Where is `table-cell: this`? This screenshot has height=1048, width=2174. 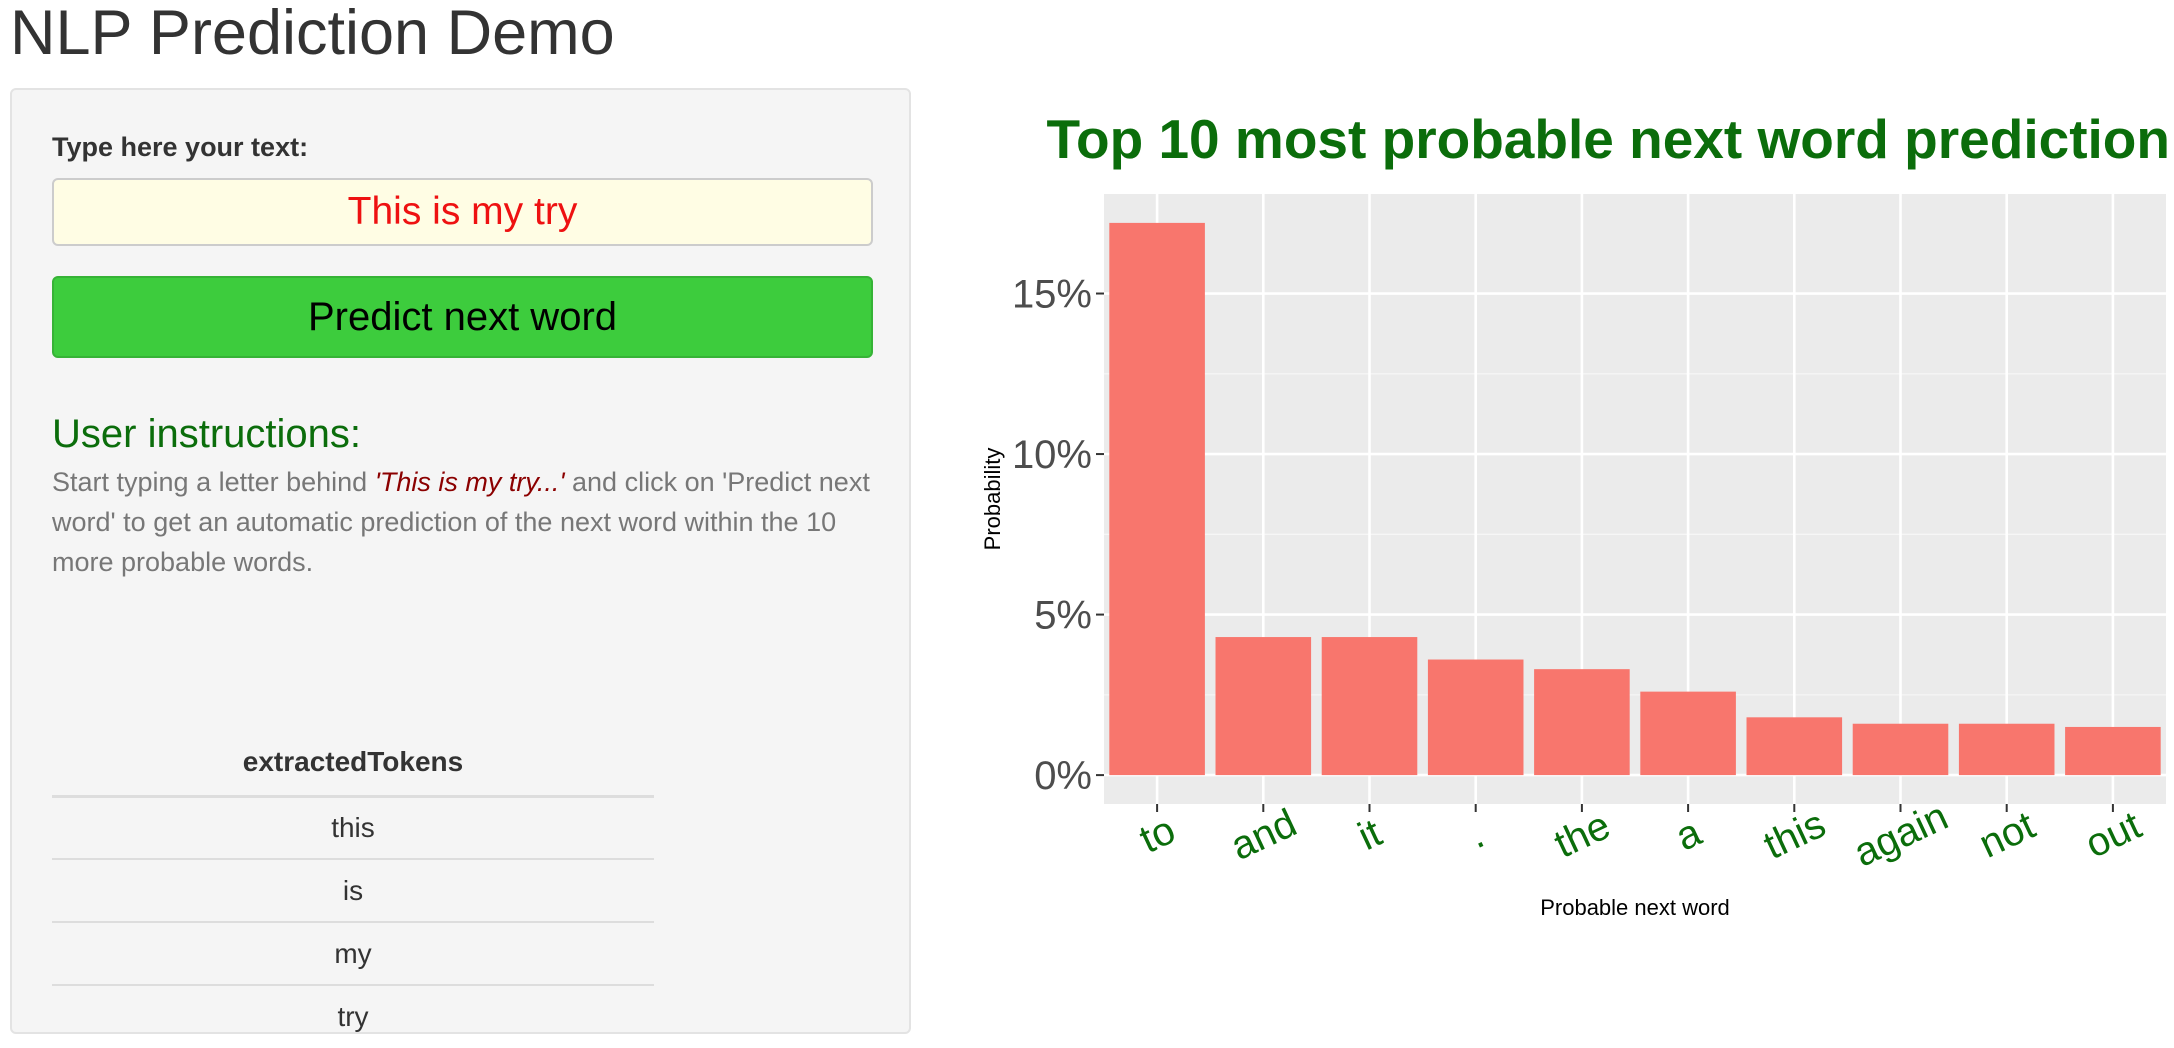
table-cell: this is located at coordinates (353, 828).